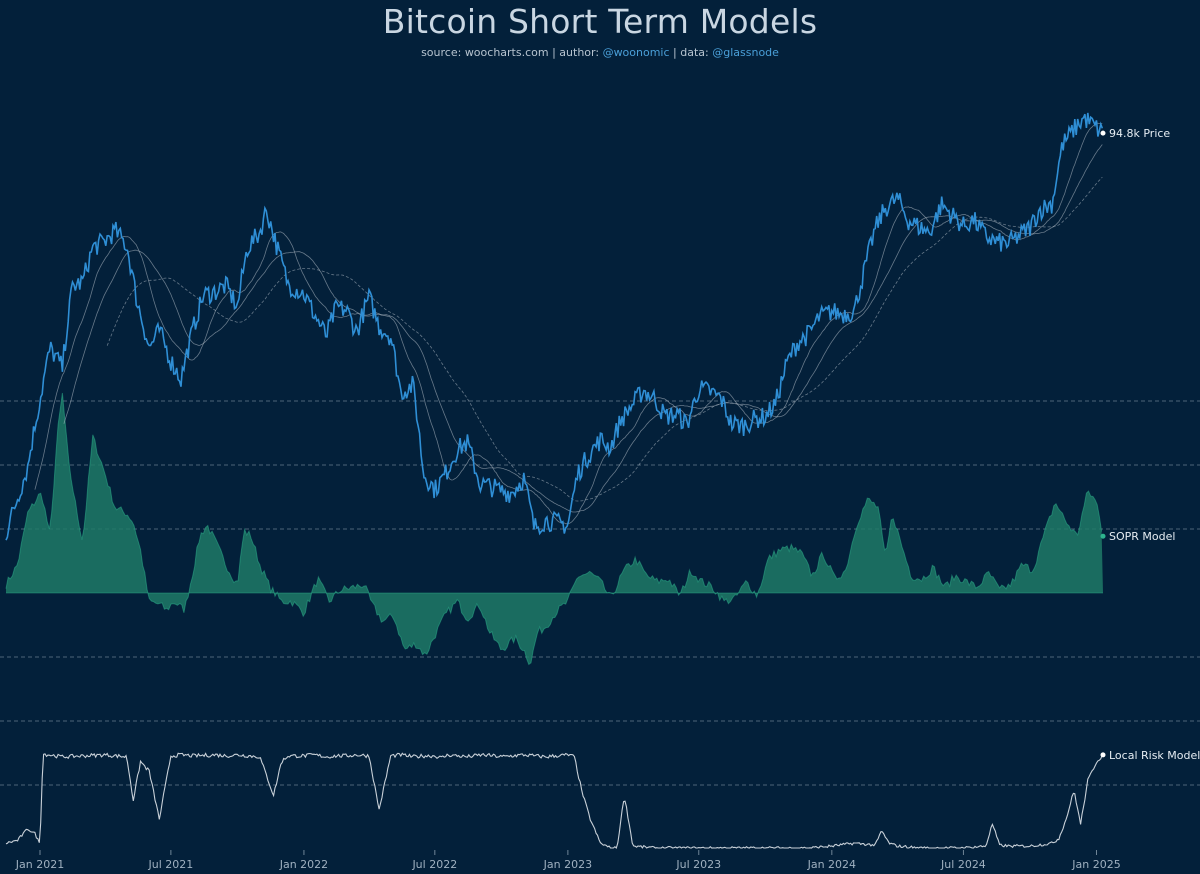  What do you see at coordinates (434, 864) in the screenshot?
I see `x-tick-label-3: Jul 2022` at bounding box center [434, 864].